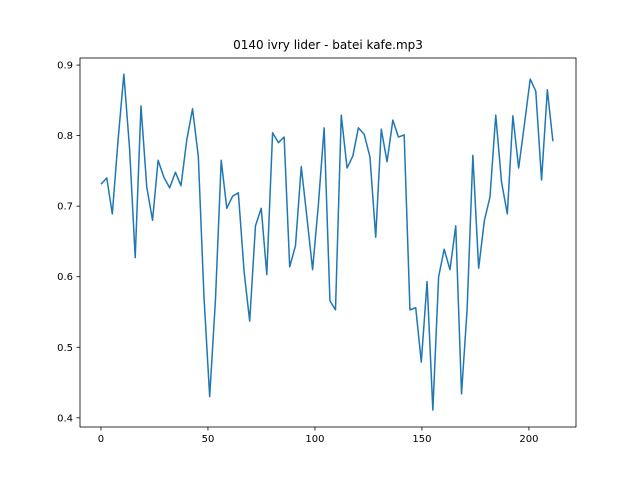 The width and height of the screenshot is (640, 480). I want to click on y-tick-label: 0.6, so click(65, 277).